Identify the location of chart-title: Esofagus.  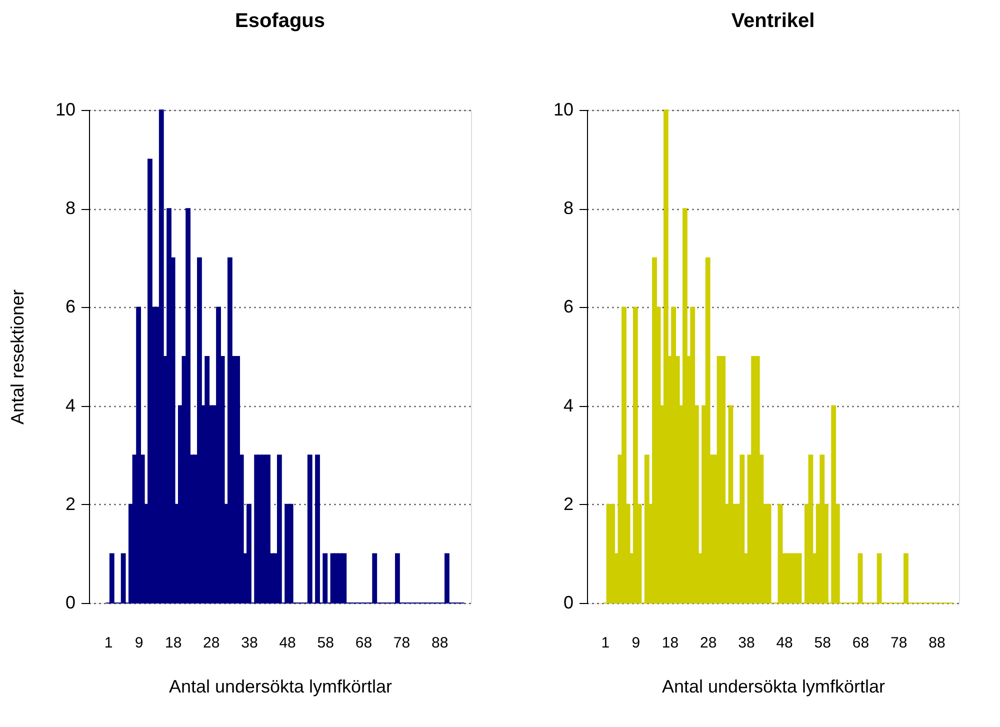
(280, 21).